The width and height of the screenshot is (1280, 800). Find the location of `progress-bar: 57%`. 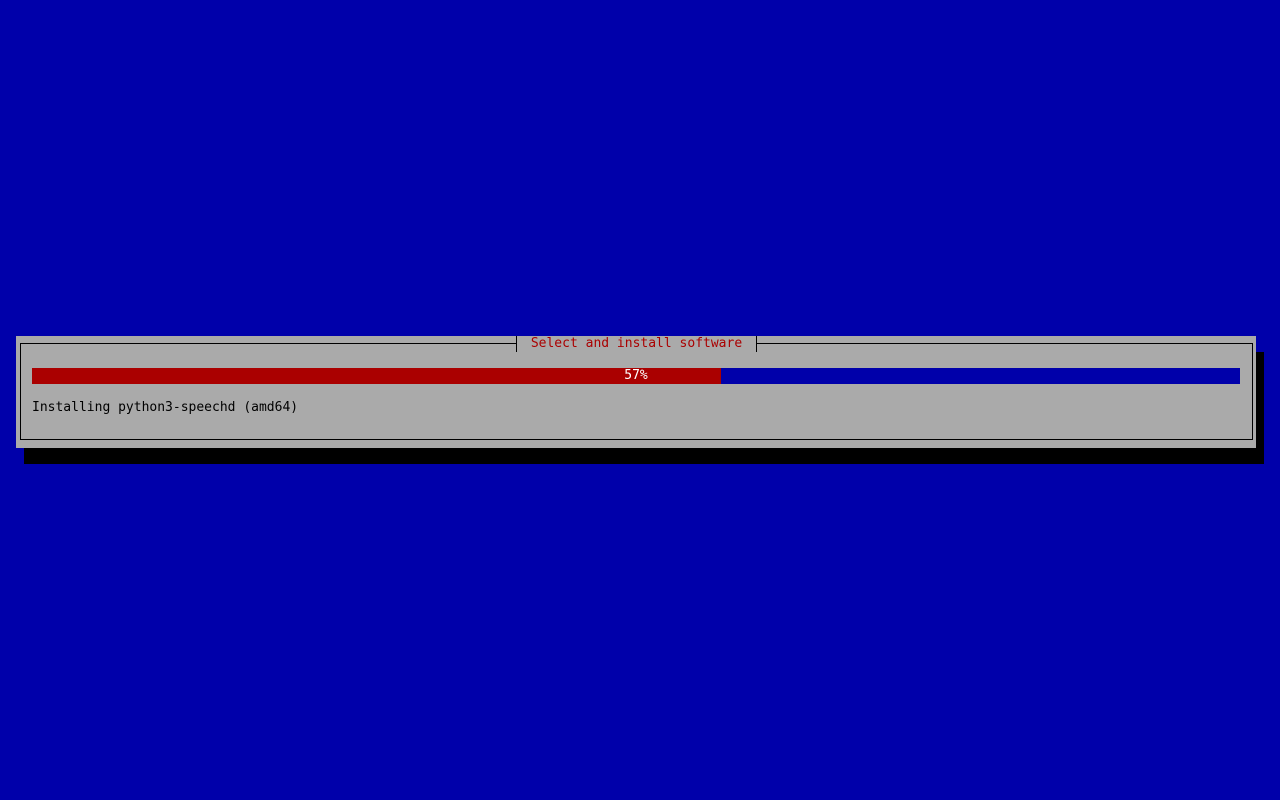

progress-bar: 57% is located at coordinates (636, 376).